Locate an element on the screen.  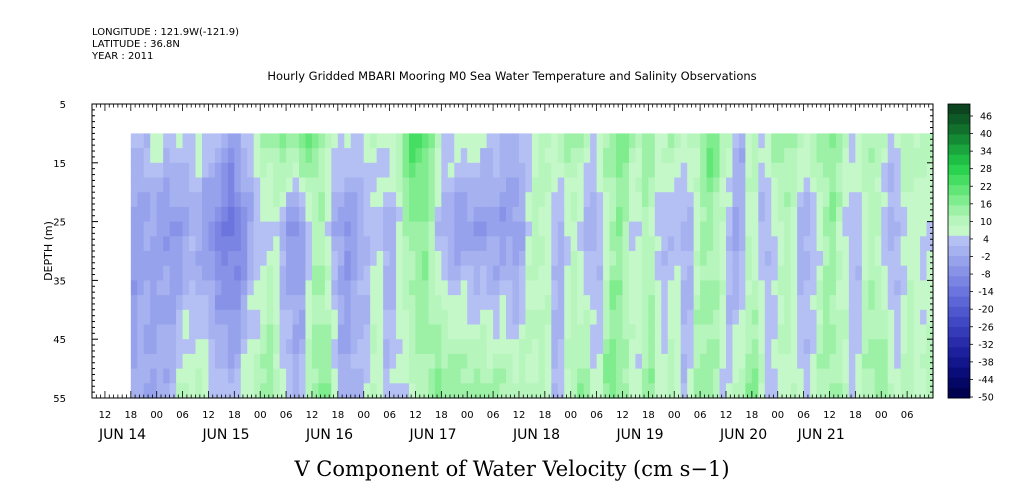
x-hour-label: 06 is located at coordinates (389, 415).